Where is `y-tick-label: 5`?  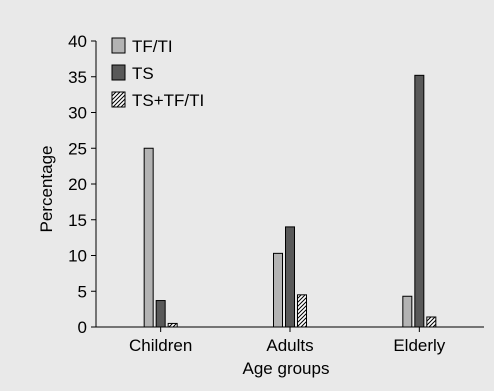
y-tick-label: 5 is located at coordinates (82, 291).